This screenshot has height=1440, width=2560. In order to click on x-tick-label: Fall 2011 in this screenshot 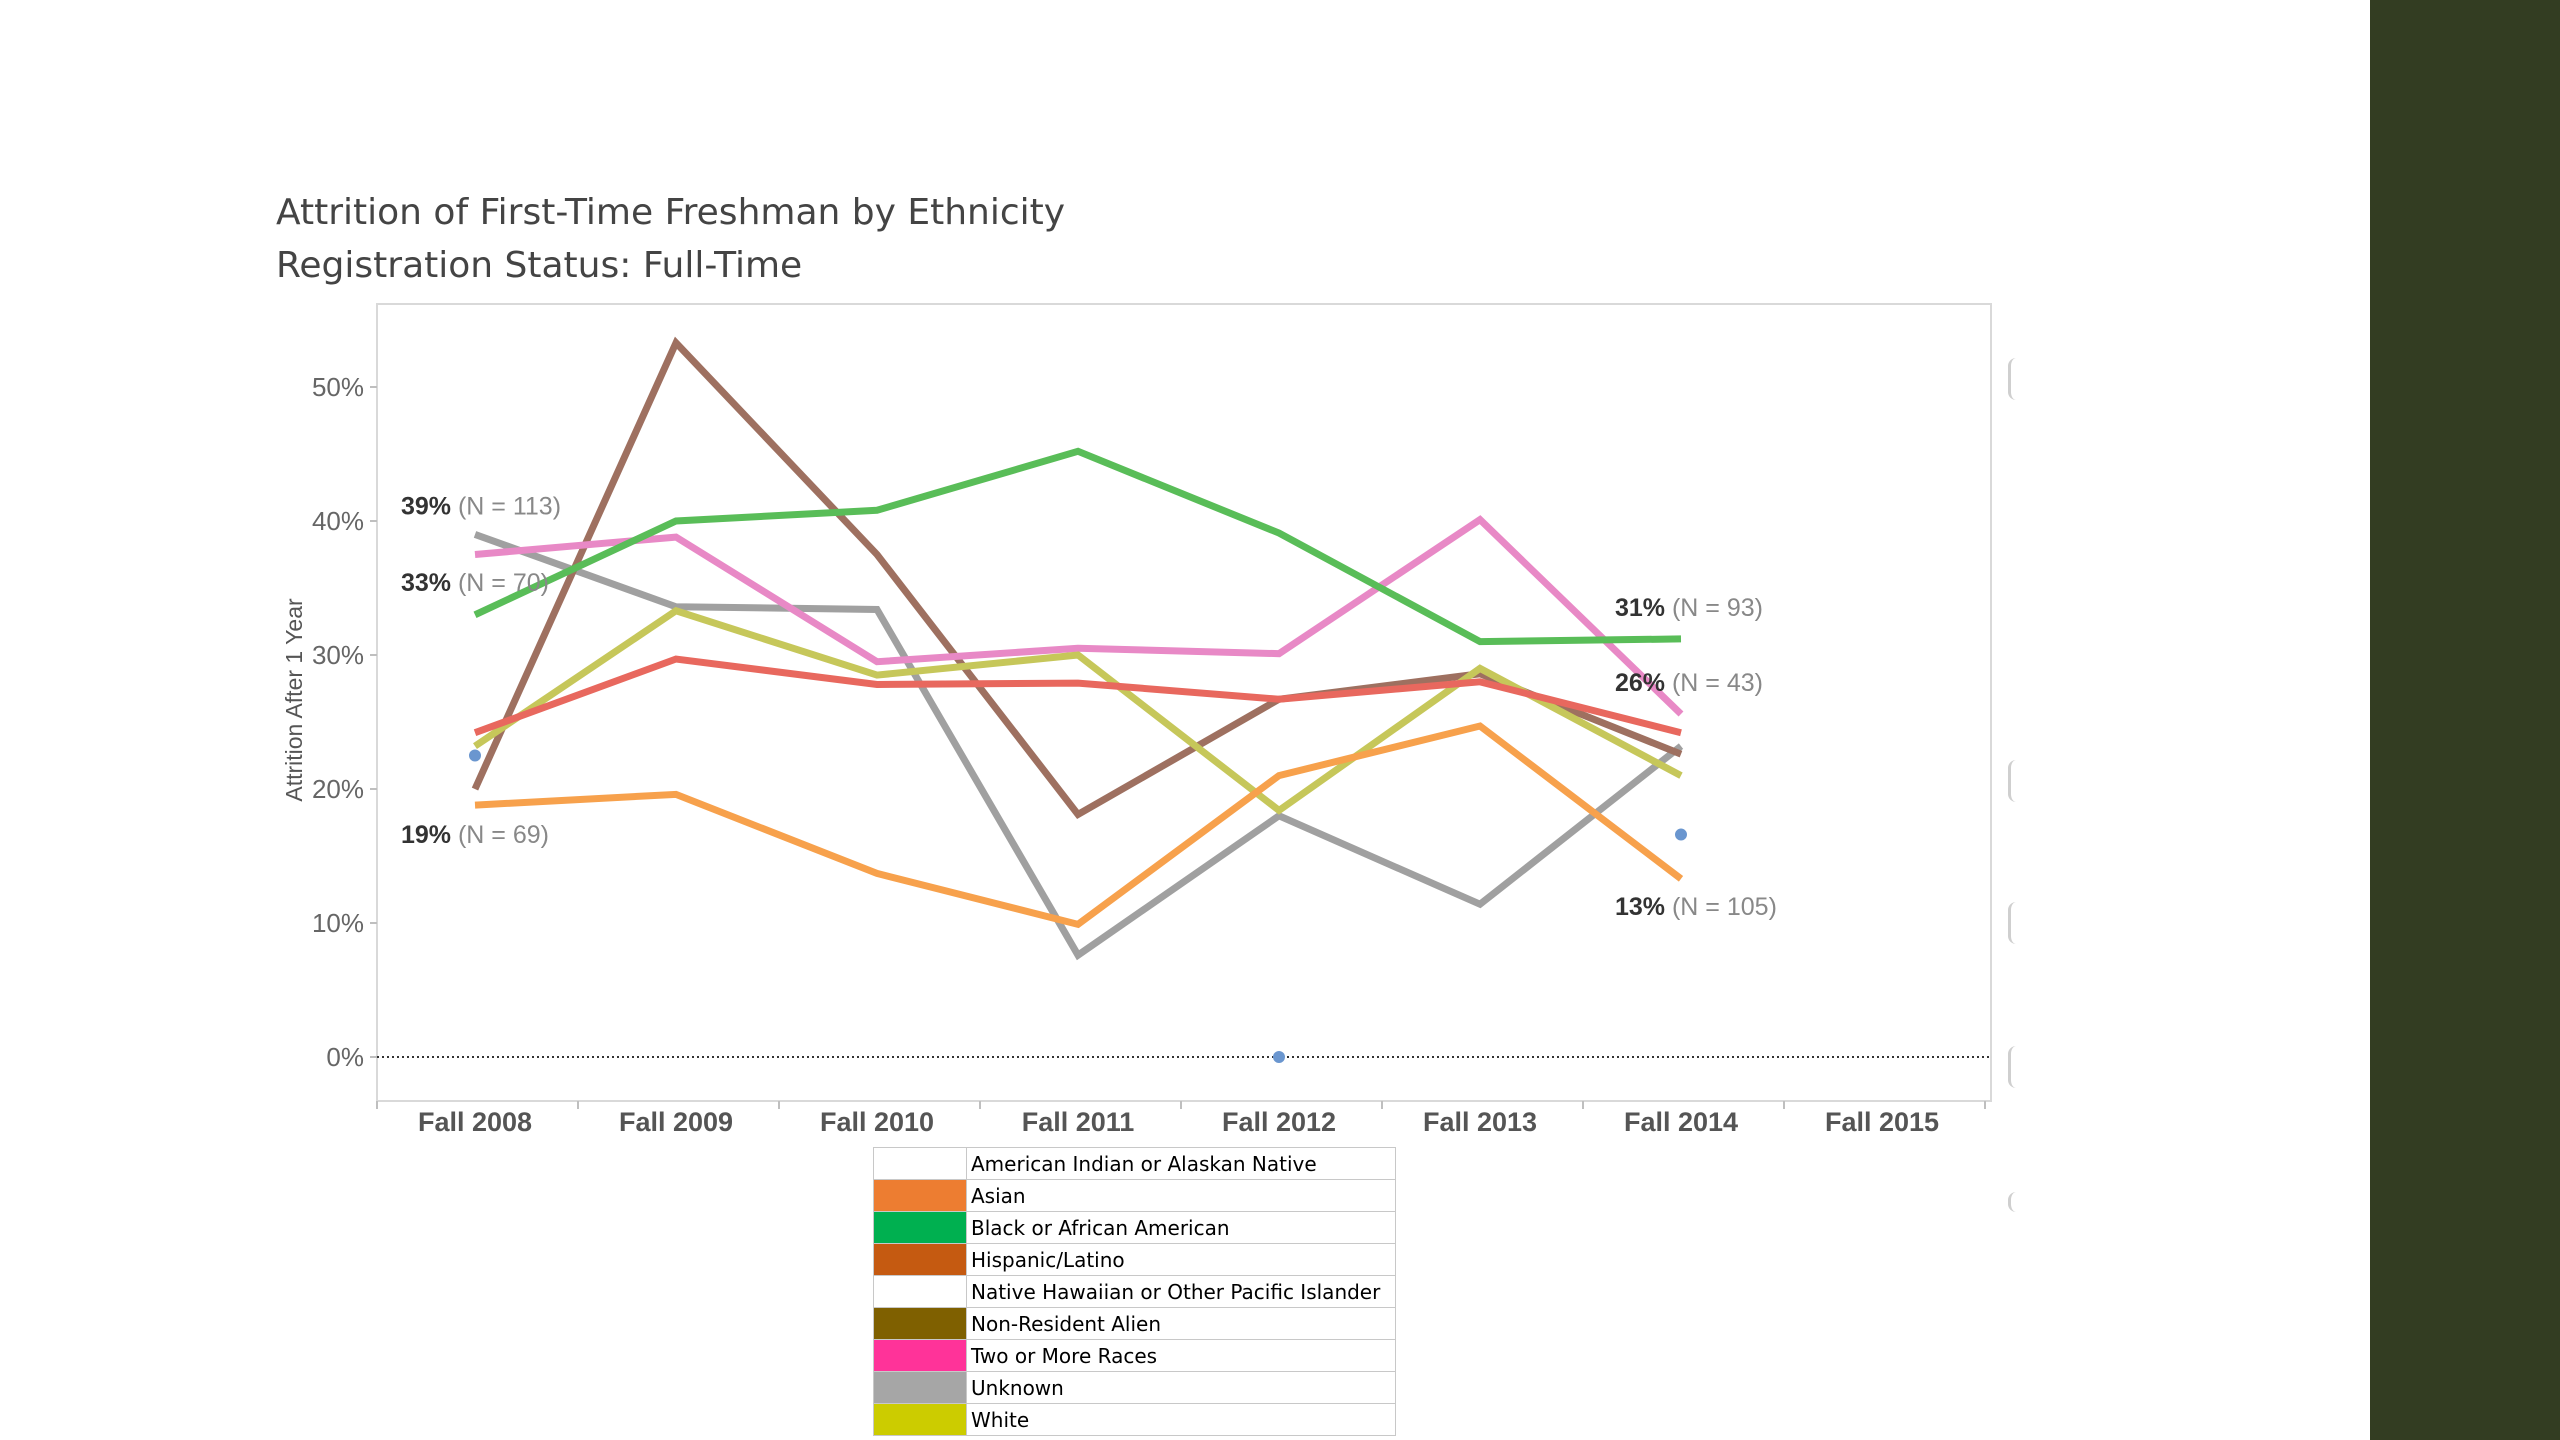, I will do `click(1078, 1122)`.